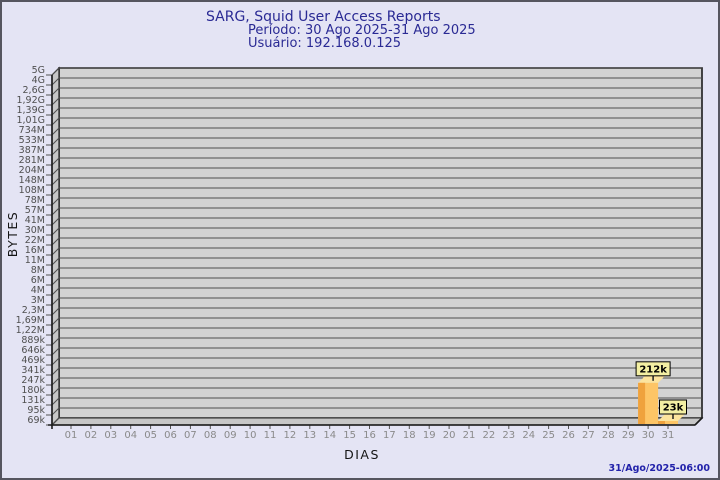 Image resolution: width=720 pixels, height=480 pixels. What do you see at coordinates (35, 200) in the screenshot?
I see `y-tick-label: 78M` at bounding box center [35, 200].